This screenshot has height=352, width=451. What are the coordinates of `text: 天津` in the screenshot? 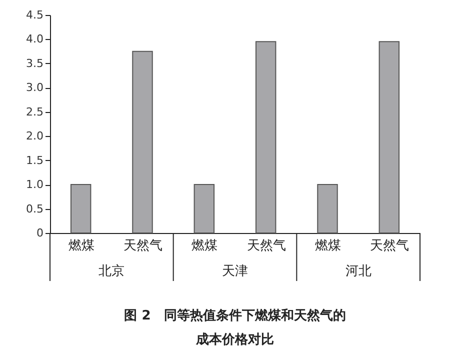 It's located at (235, 271).